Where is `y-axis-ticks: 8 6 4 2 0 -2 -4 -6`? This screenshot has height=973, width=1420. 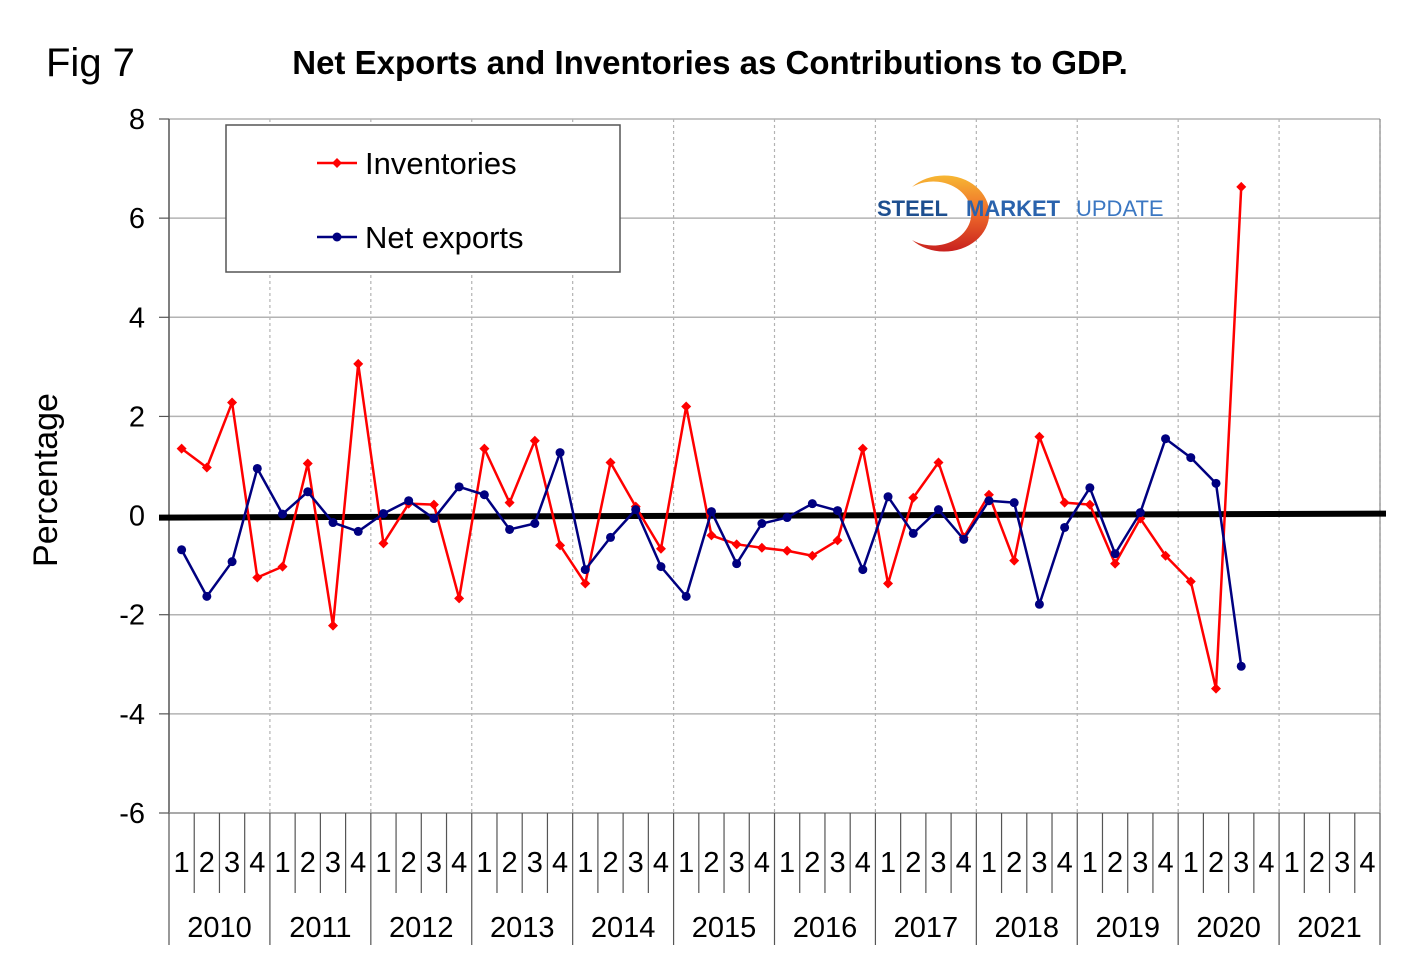 y-axis-ticks: 8 6 4 2 0 -2 -4 -6 is located at coordinates (144, 467).